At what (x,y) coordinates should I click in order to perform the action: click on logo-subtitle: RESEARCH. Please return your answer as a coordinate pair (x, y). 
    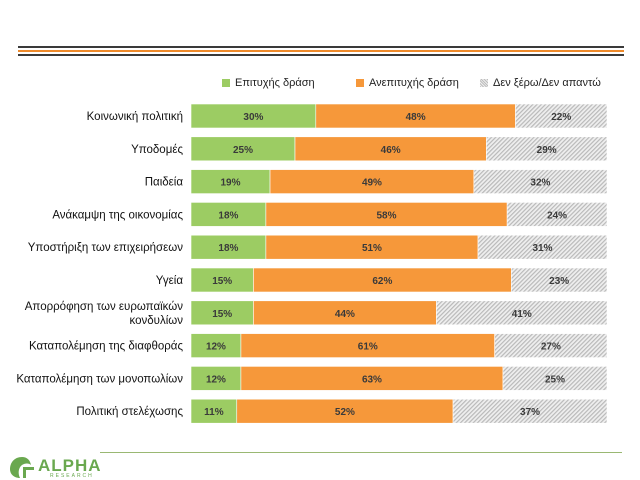
    Looking at the image, I should click on (72, 476).